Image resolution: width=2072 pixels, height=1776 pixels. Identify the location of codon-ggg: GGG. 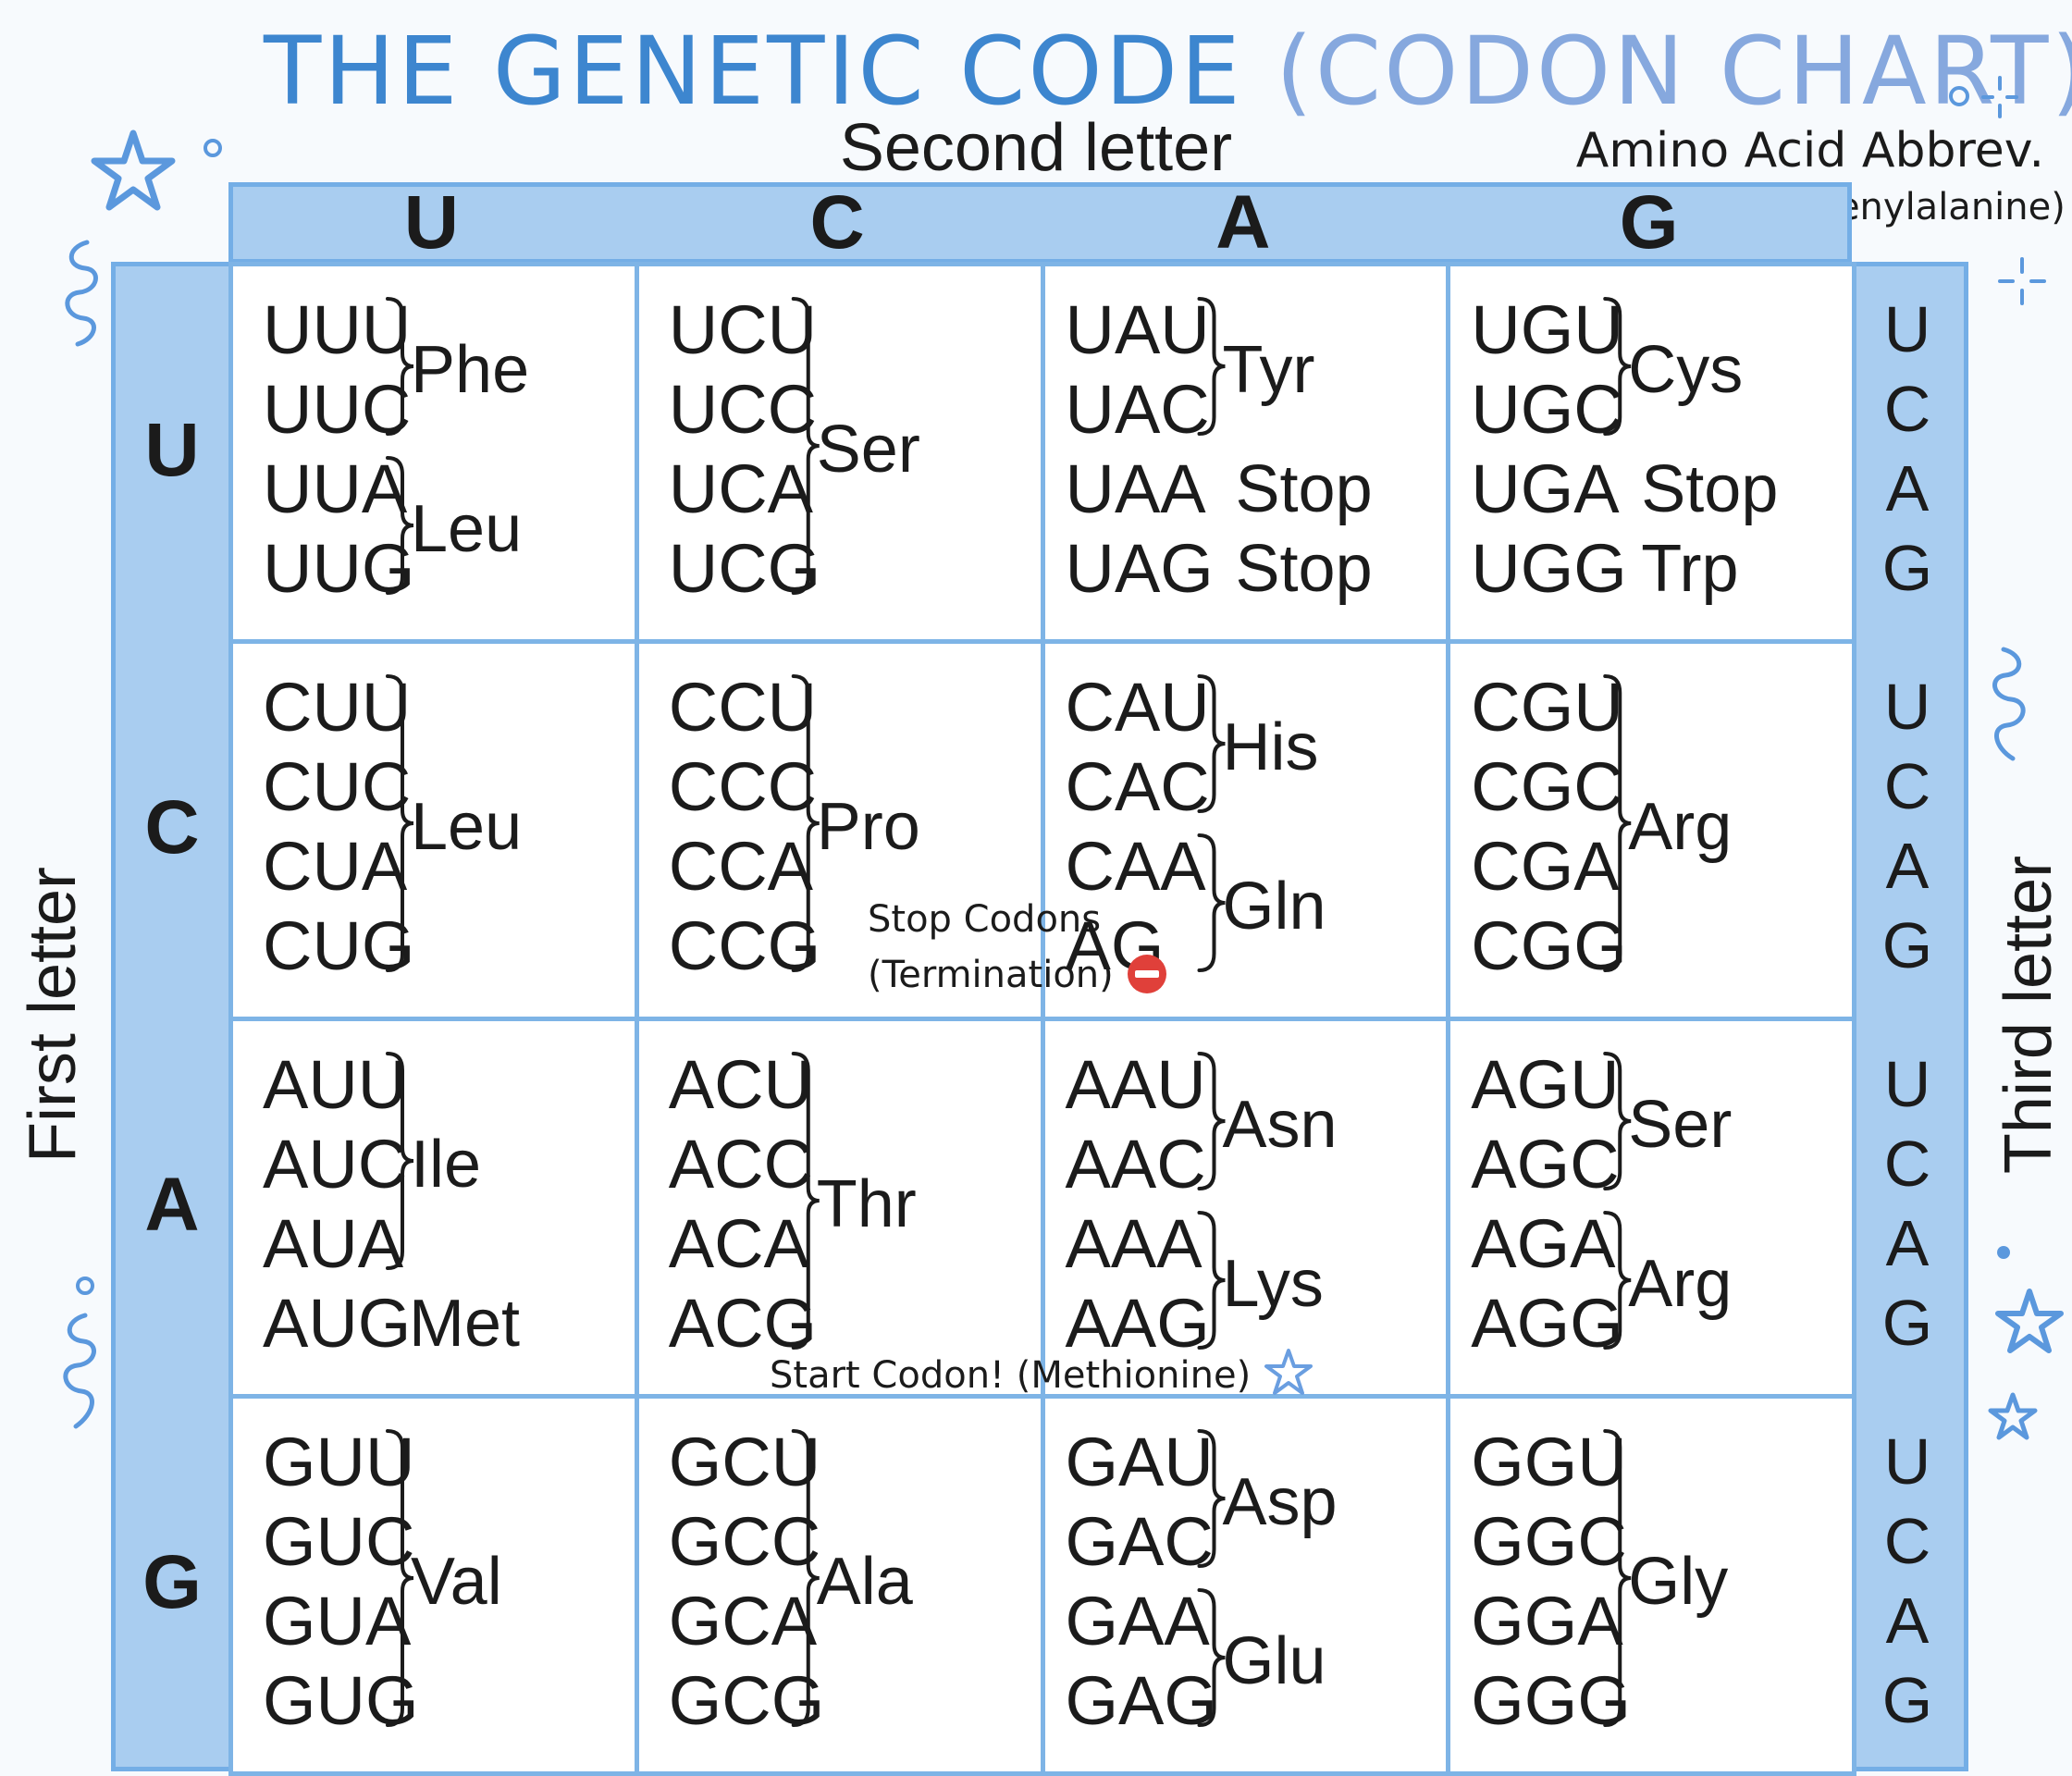
(1551, 1701).